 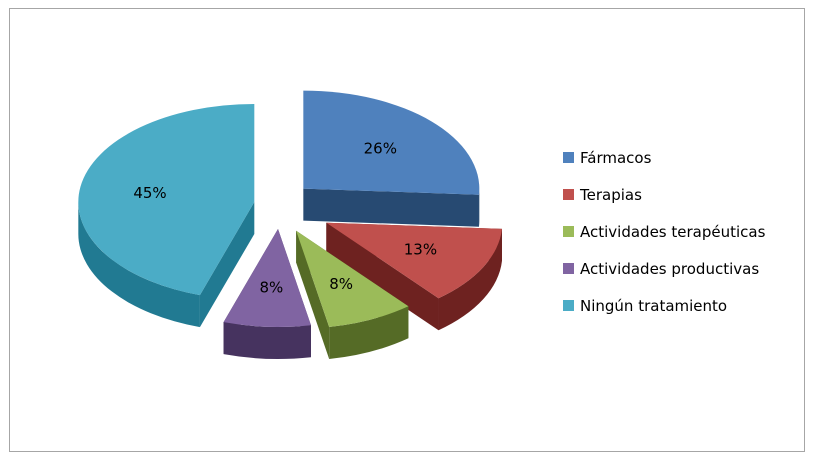 I want to click on legend-label: Actividades terapéuticas, so click(x=673, y=232).